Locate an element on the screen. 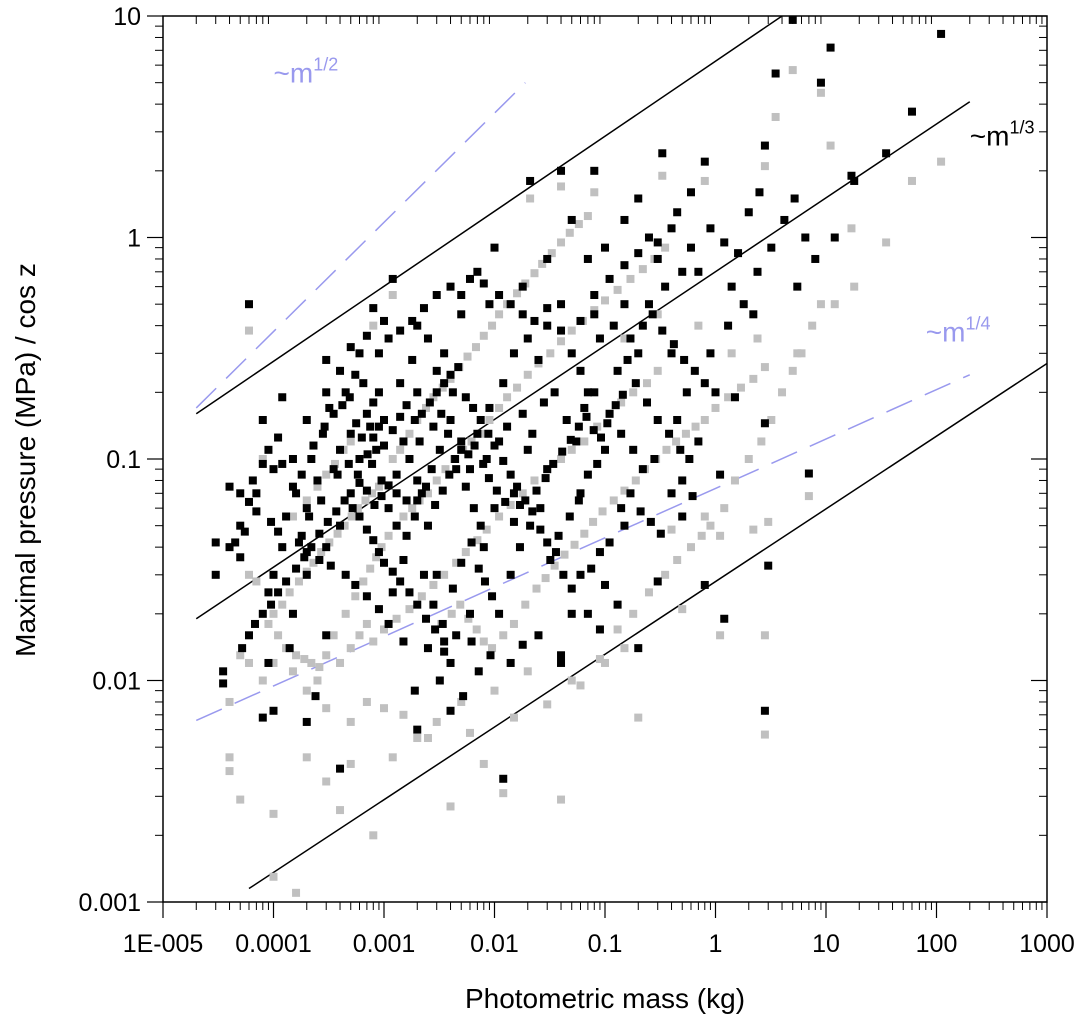 This screenshot has height=1018, width=1081. x-tick-label: 1 is located at coordinates (716, 944).